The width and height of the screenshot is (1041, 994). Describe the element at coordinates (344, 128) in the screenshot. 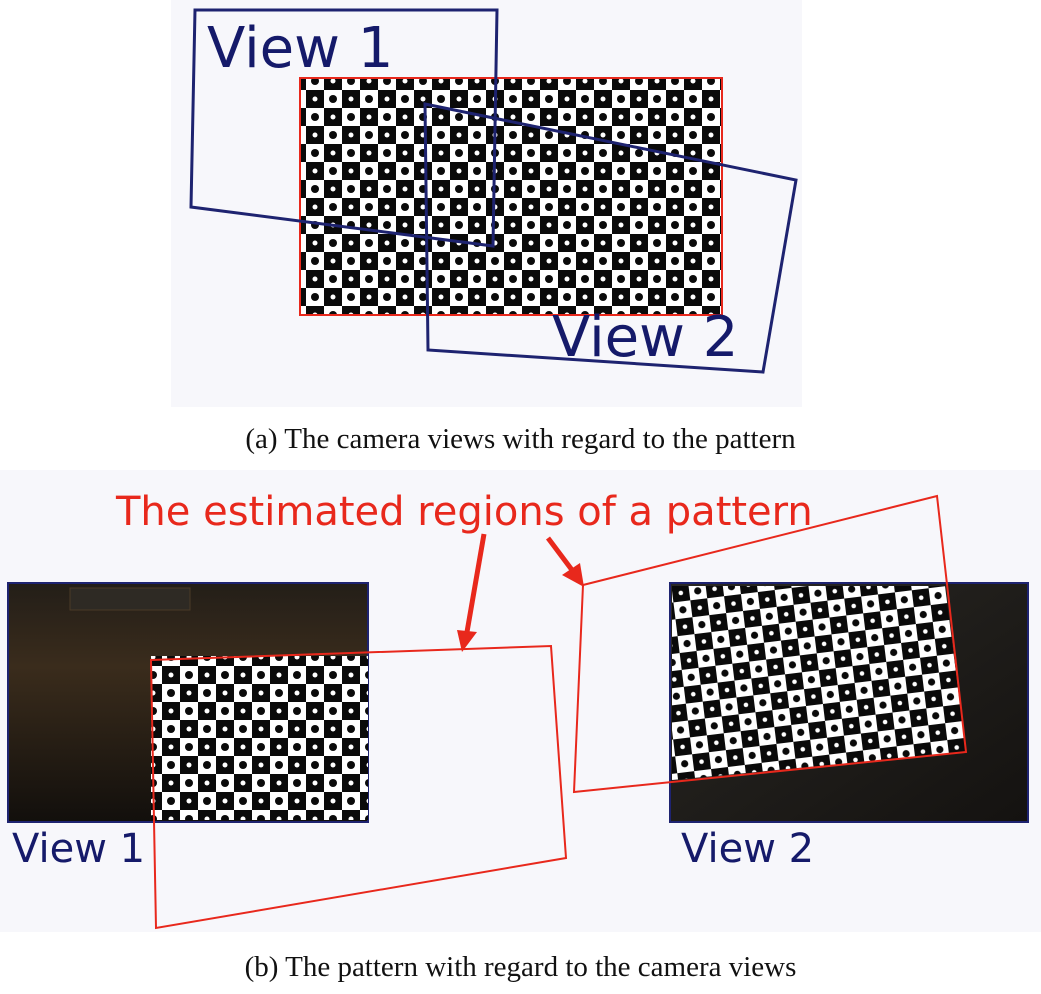

I see `view1-frame` at that location.